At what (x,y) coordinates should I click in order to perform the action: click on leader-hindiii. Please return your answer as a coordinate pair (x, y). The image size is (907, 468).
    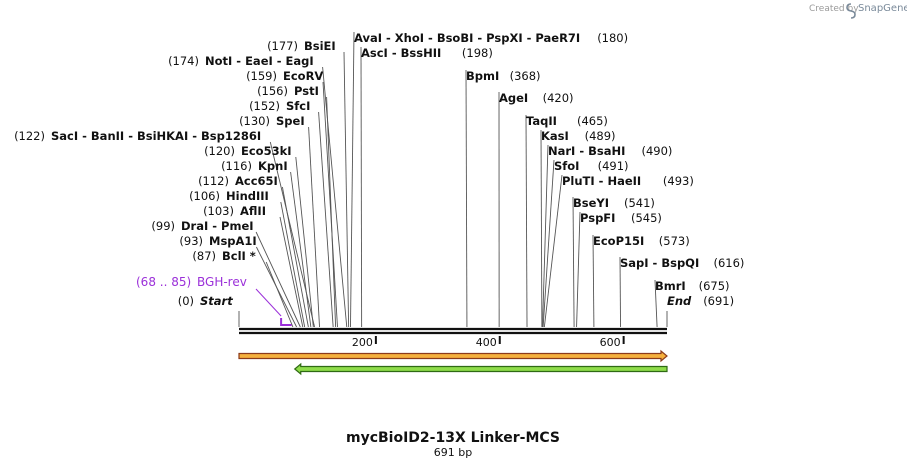
    Looking at the image, I should click on (293, 264).